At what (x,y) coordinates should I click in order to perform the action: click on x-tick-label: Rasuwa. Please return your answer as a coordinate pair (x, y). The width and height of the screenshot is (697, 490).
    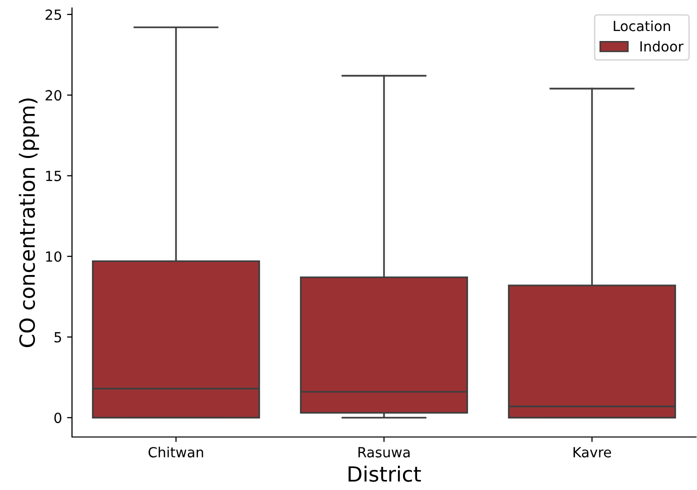
    Looking at the image, I should click on (384, 452).